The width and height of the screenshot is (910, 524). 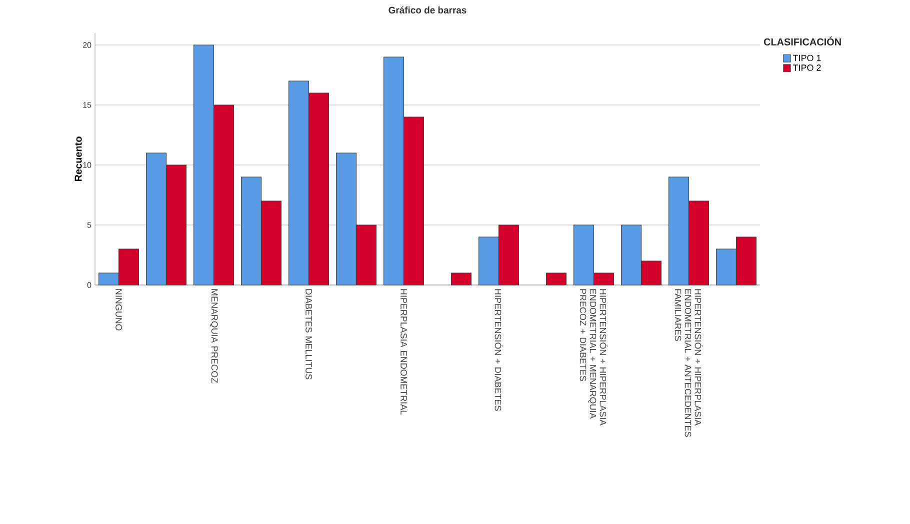 What do you see at coordinates (594, 357) in the screenshot?
I see `x-tick-label: HIPERTENSIÓN + HIPERPLASIA ENDOMETRIAL + MENARQUIA PRECOZ + DIABETES` at bounding box center [594, 357].